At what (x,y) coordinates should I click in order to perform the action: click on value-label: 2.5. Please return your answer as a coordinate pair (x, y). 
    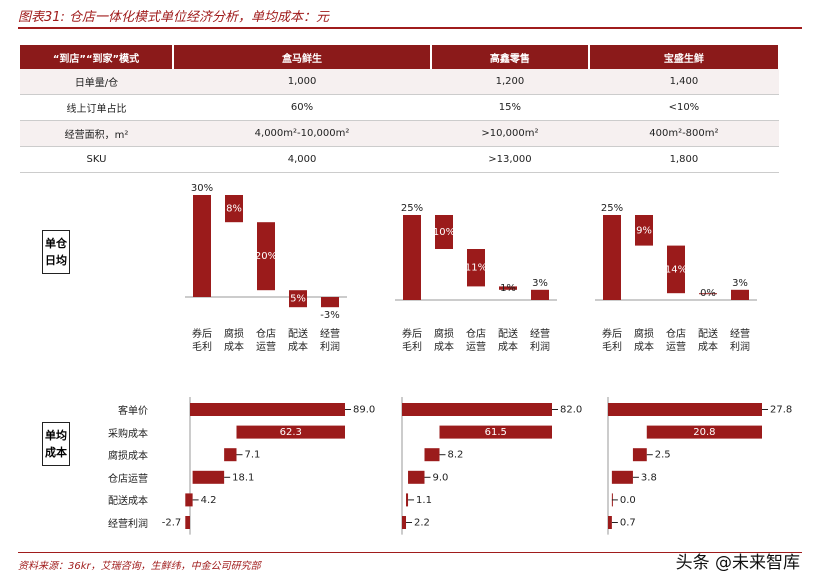
    Looking at the image, I should click on (663, 455).